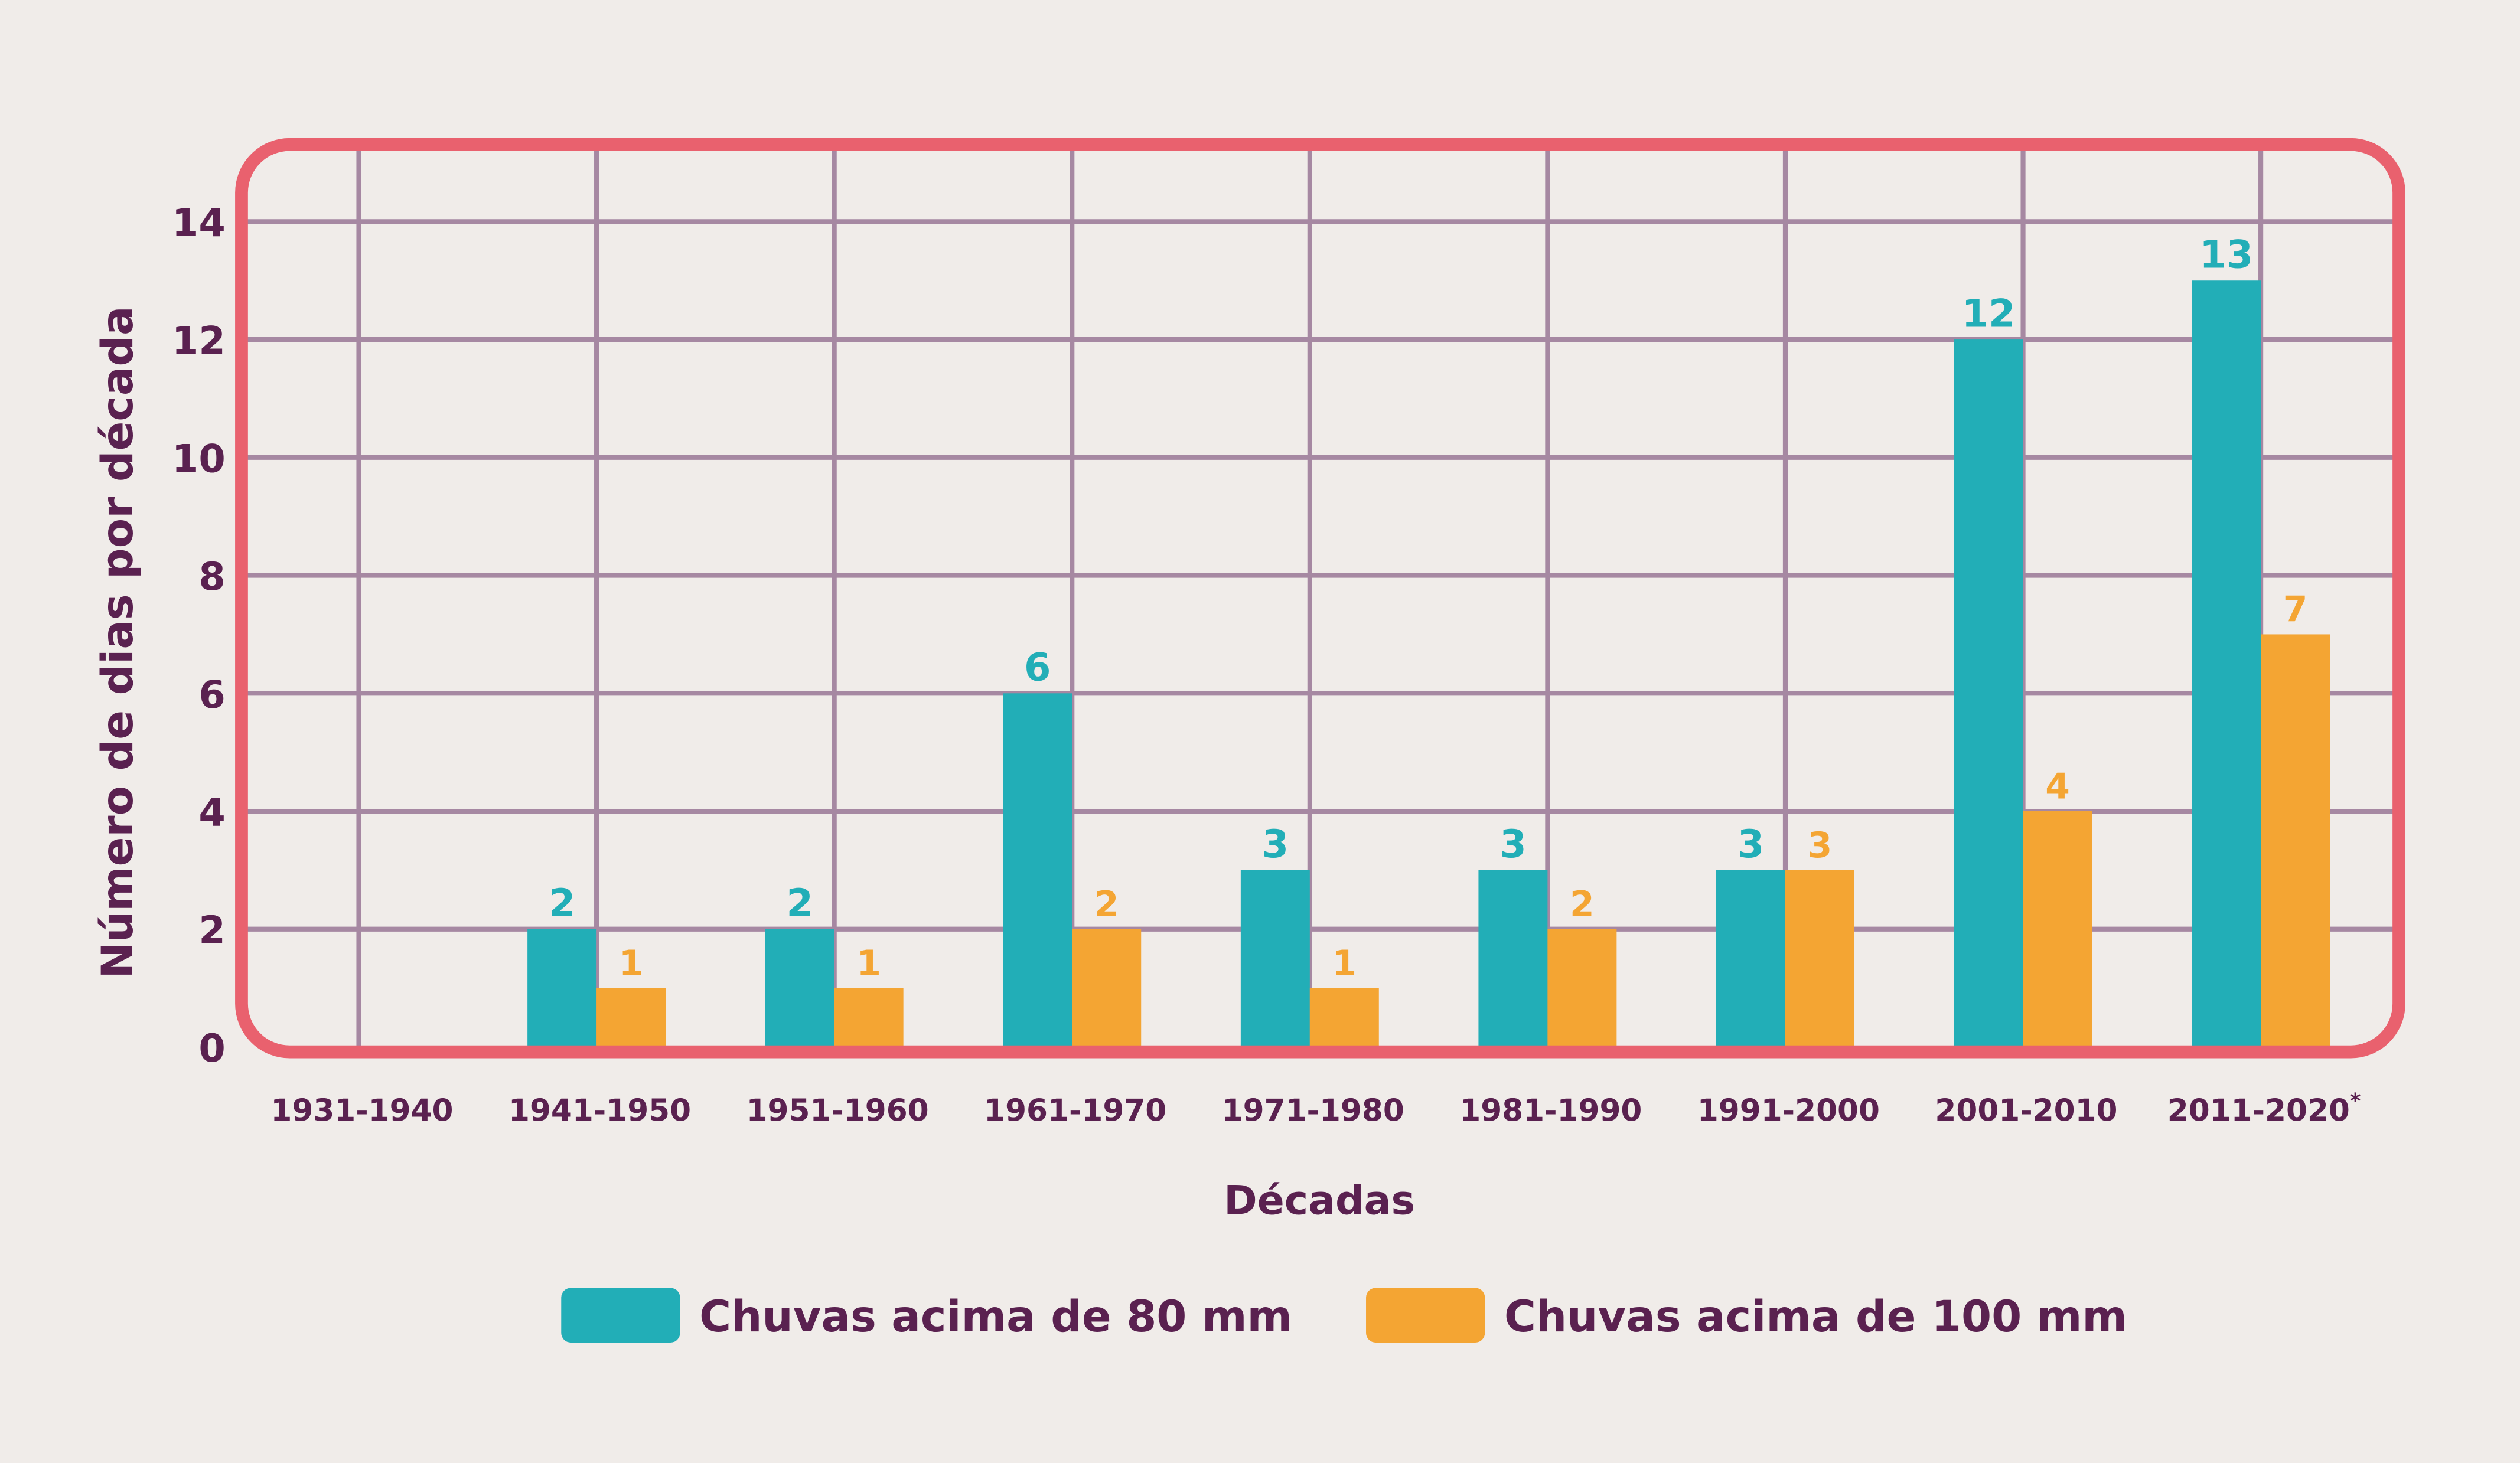 The width and height of the screenshot is (2520, 1463). I want to click on x-tick-label: 1931-1940, so click(361, 1111).